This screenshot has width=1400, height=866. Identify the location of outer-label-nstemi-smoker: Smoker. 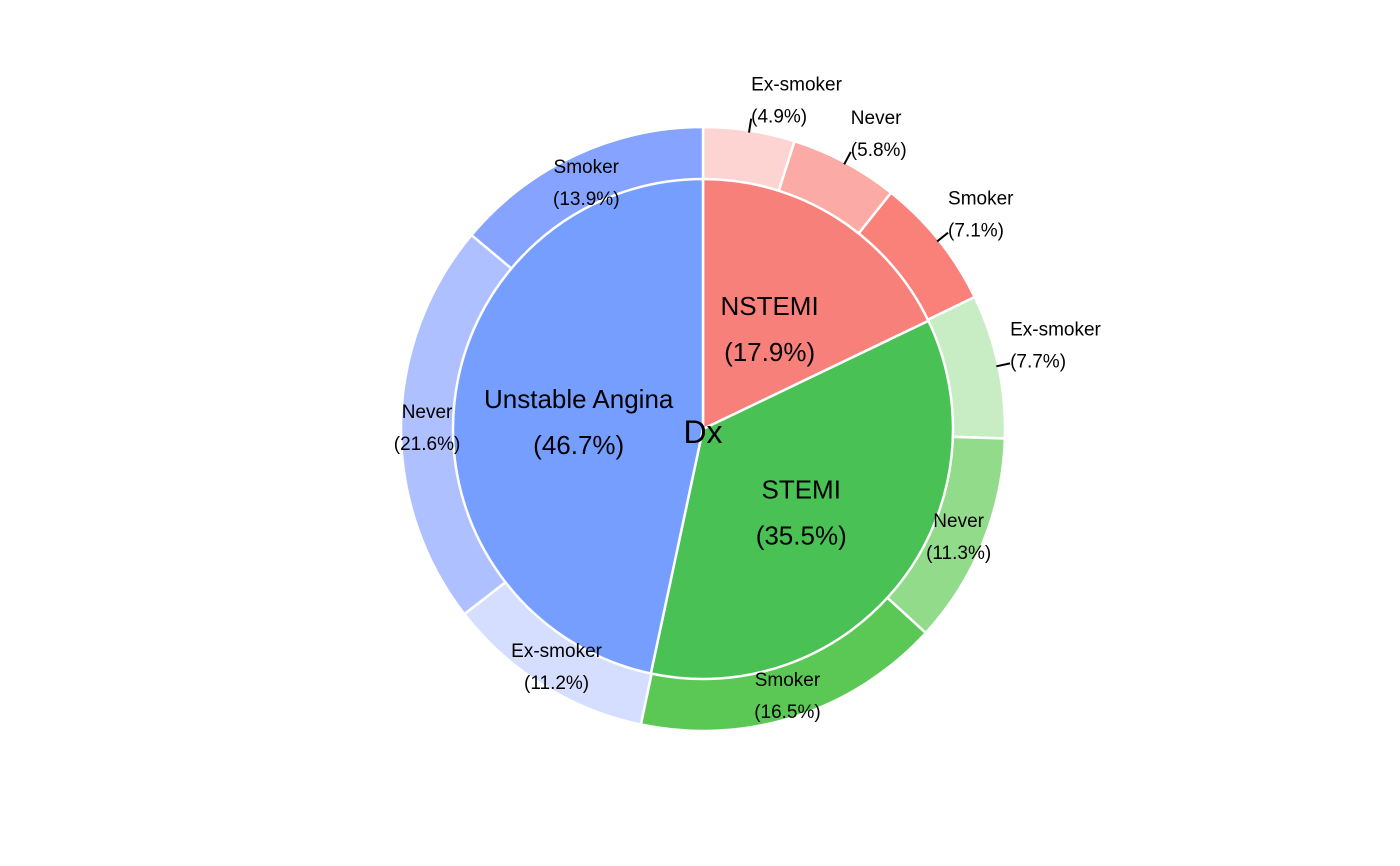
(981, 199).